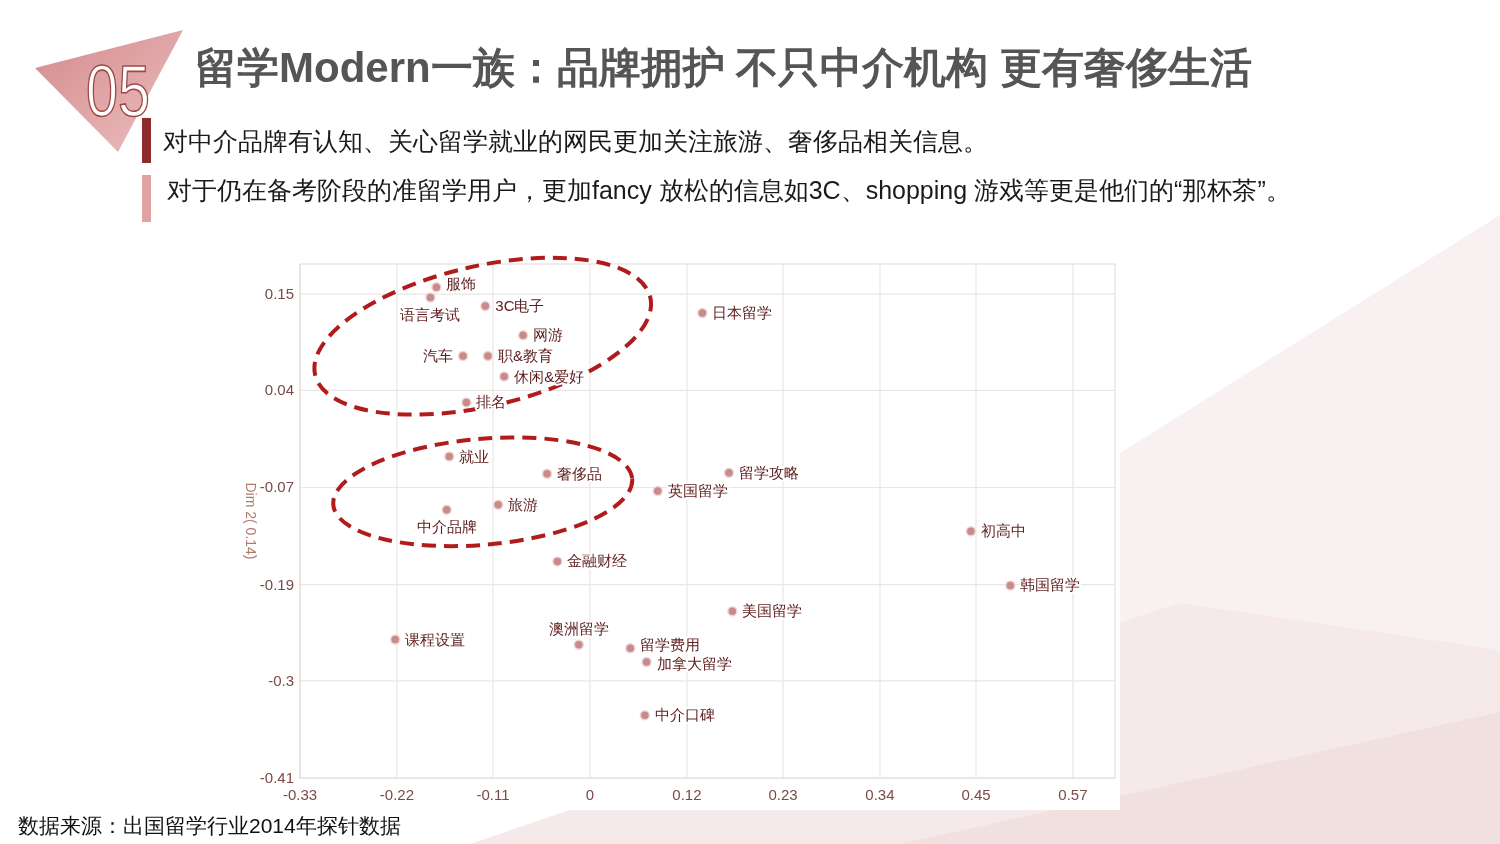  Describe the element at coordinates (597, 561) in the screenshot. I see `series-label: 金融财经` at that location.